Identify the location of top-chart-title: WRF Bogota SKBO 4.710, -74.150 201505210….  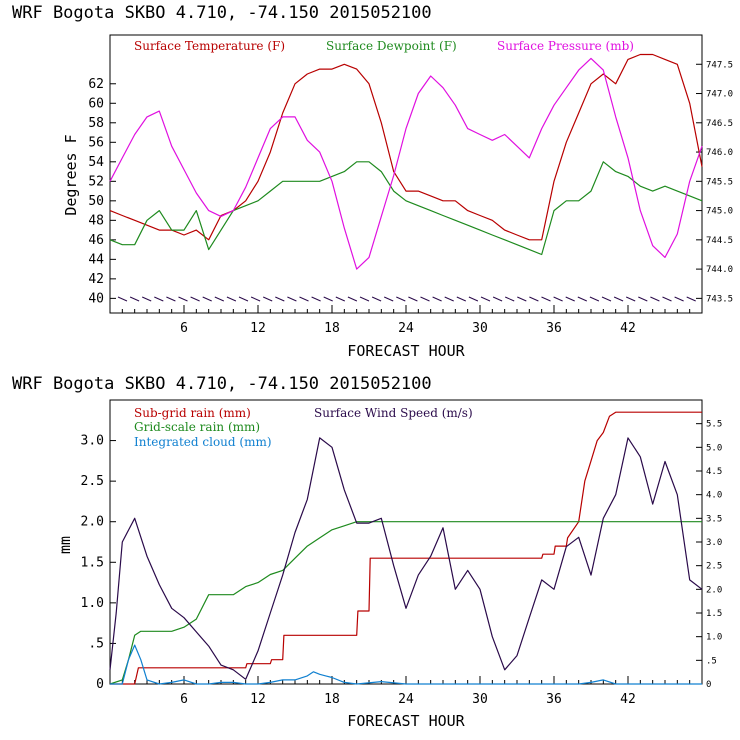
(222, 13).